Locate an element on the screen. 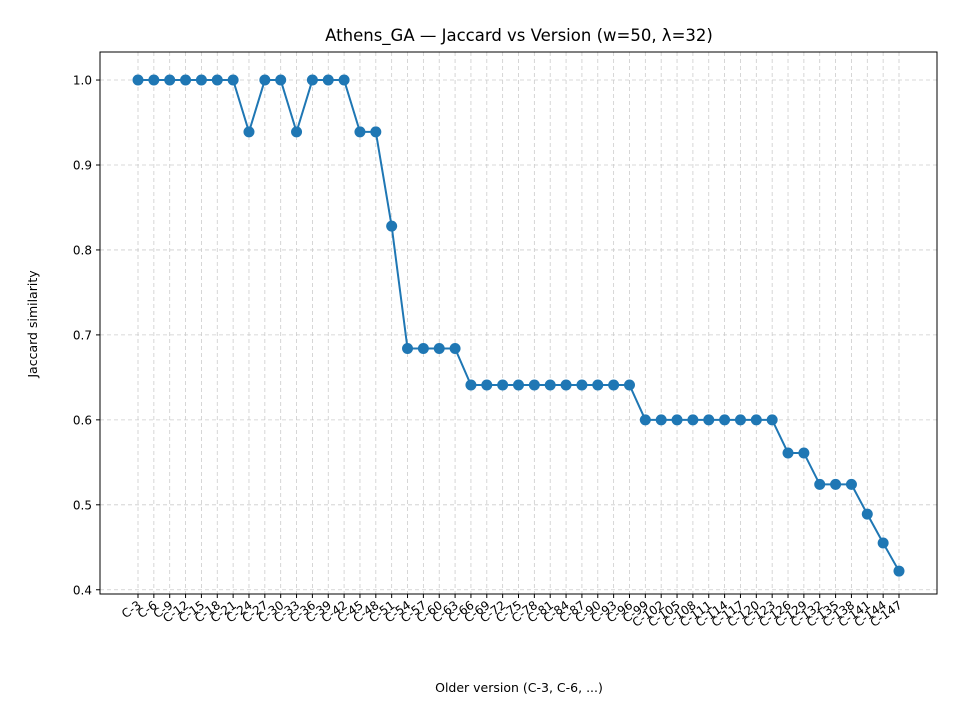 This screenshot has height=720, width=960. y-tick-label: 0.4 is located at coordinates (82, 590).